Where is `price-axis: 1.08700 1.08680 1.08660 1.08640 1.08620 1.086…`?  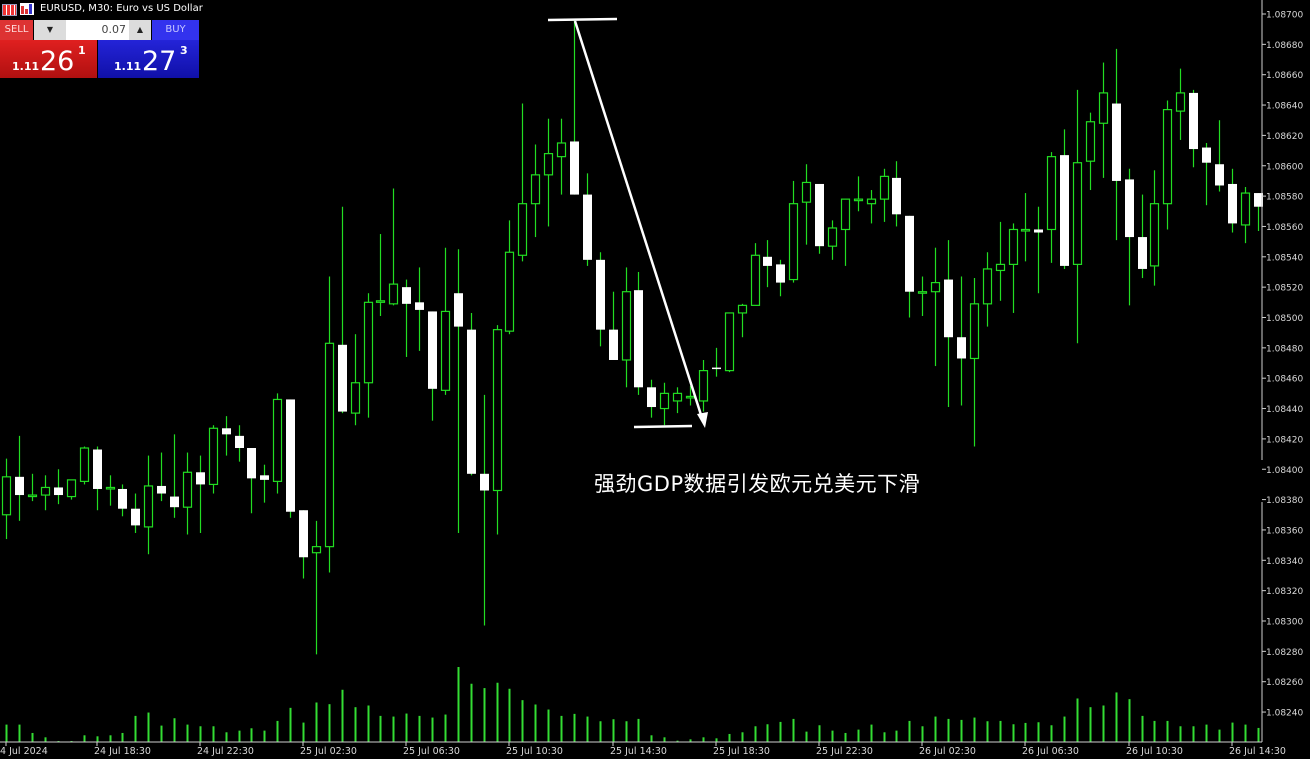
price-axis: 1.08700 1.08680 1.08660 1.08640 1.08620 1.086… is located at coordinates (1282, 371).